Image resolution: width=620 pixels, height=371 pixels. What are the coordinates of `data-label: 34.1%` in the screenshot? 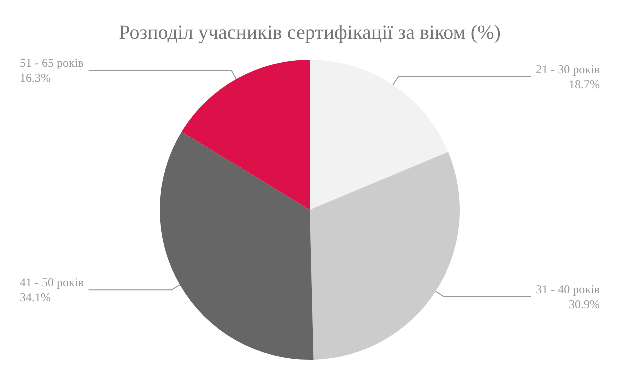 It's located at (35, 297).